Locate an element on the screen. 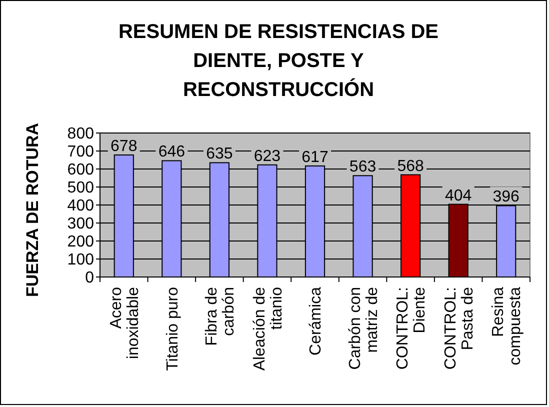  y-tick-label: 200 is located at coordinates (80, 242).